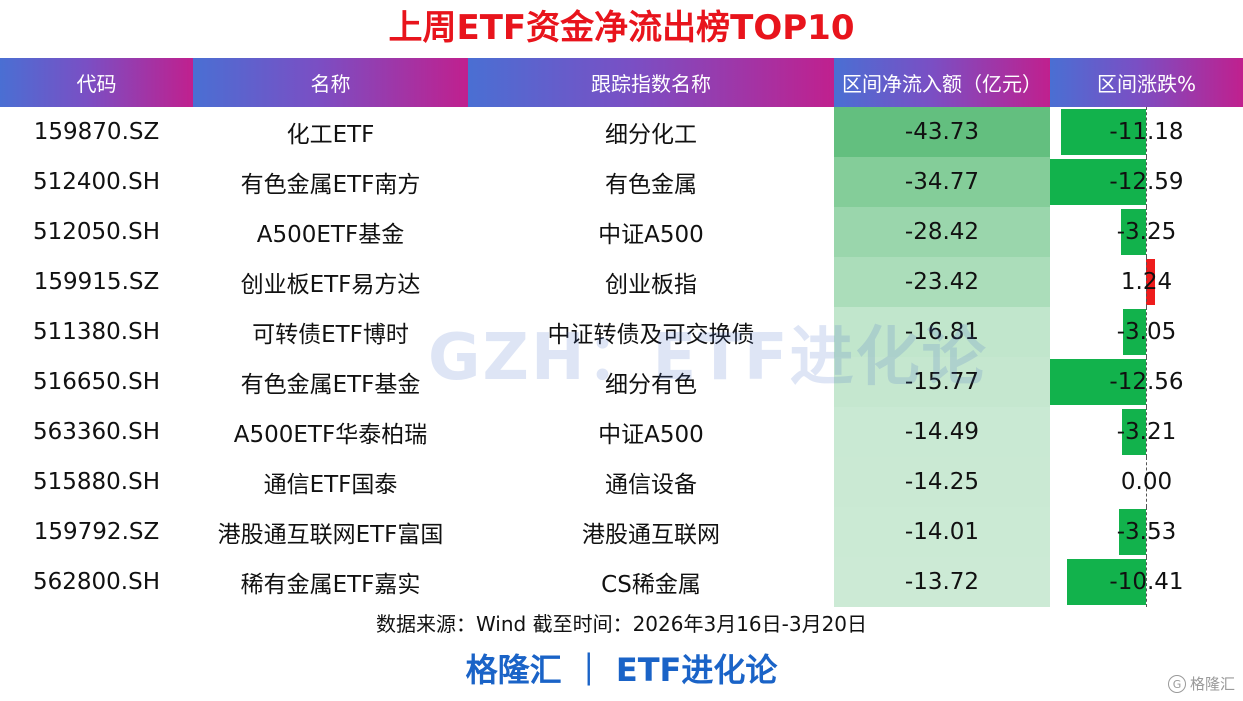 Image resolution: width=1243 pixels, height=701 pixels. I want to click on change-value: -3.53, so click(1146, 532).